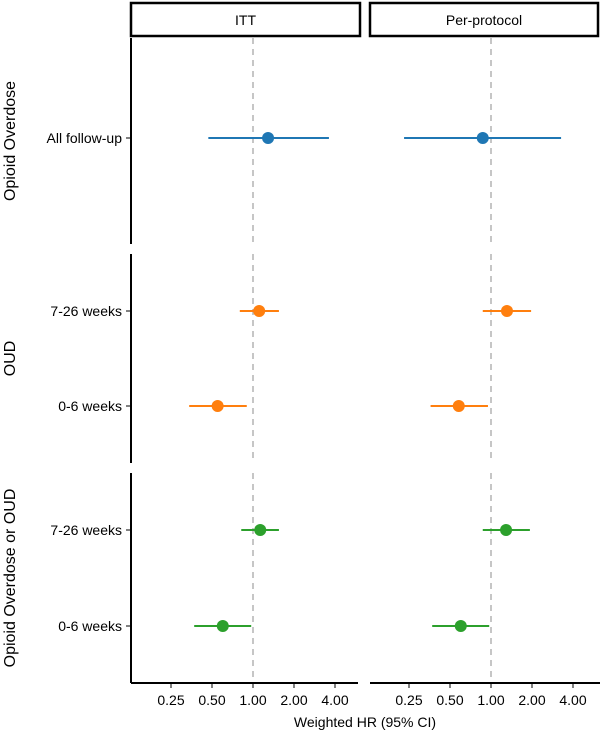 The width and height of the screenshot is (600, 737). Describe the element at coordinates (10, 578) in the screenshot. I see `row-label-opioid-overdose-or-oud: Opioid Overdose or OUD` at that location.